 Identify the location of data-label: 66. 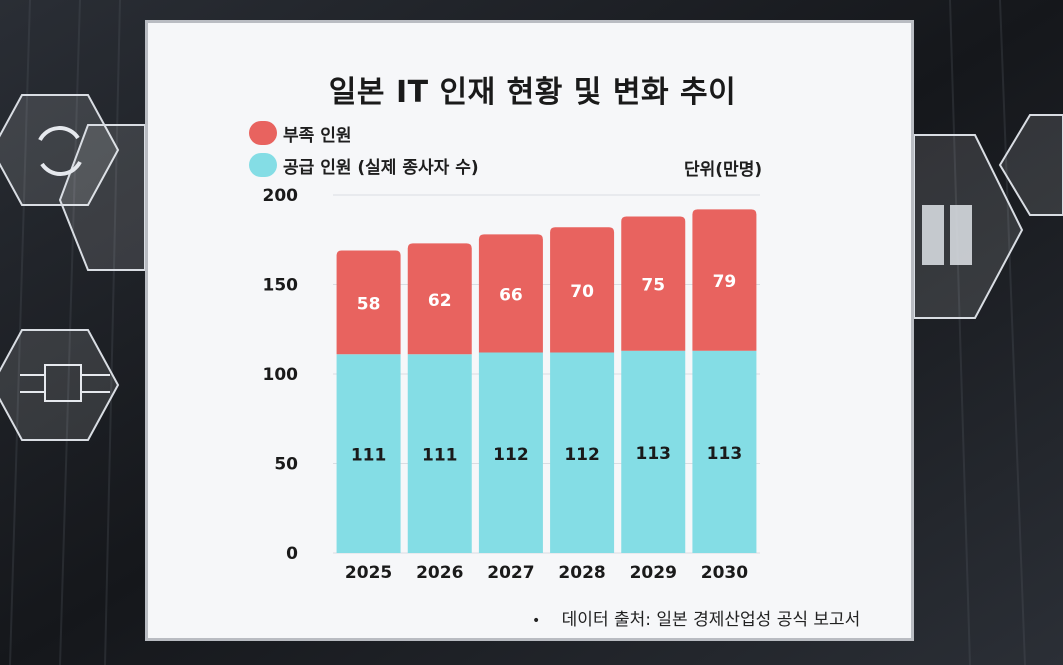
(511, 295).